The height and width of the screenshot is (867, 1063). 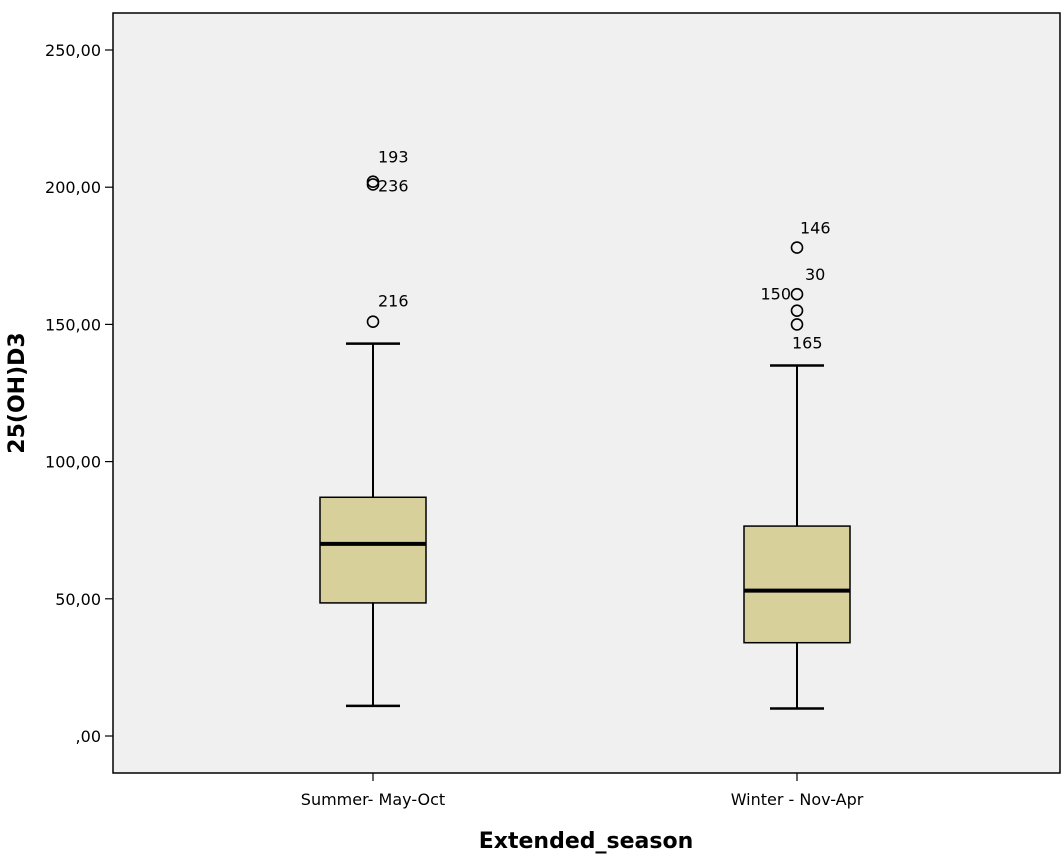 I want to click on outlier-label: 150, so click(x=775, y=294).